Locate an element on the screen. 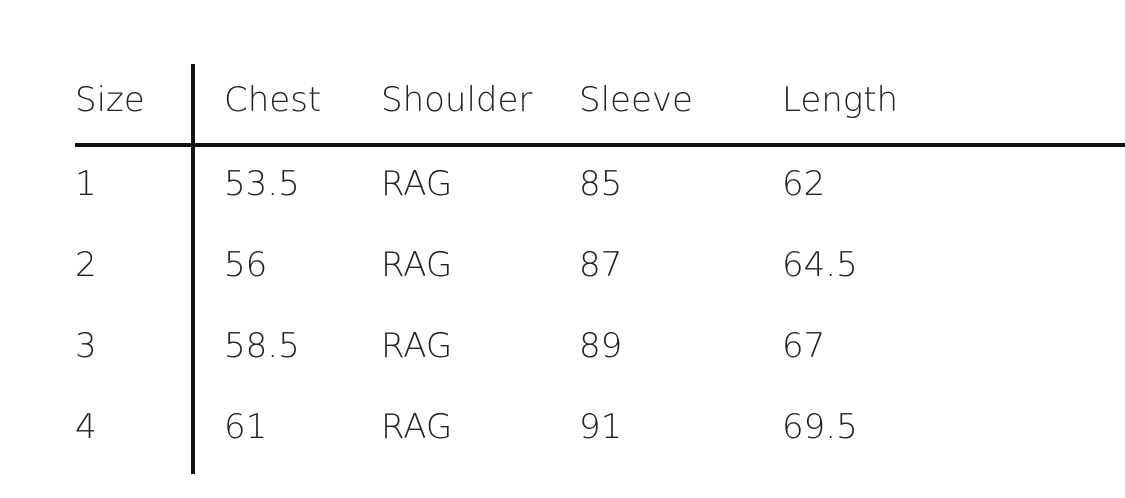 The image size is (1125, 498). table-cell: 4 is located at coordinates (86, 427).